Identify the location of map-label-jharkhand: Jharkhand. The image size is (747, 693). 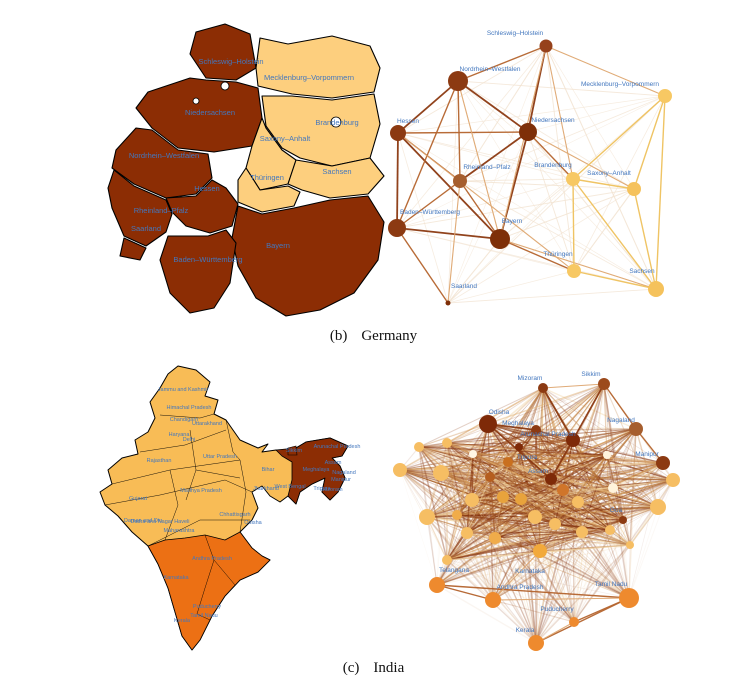
(266, 489).